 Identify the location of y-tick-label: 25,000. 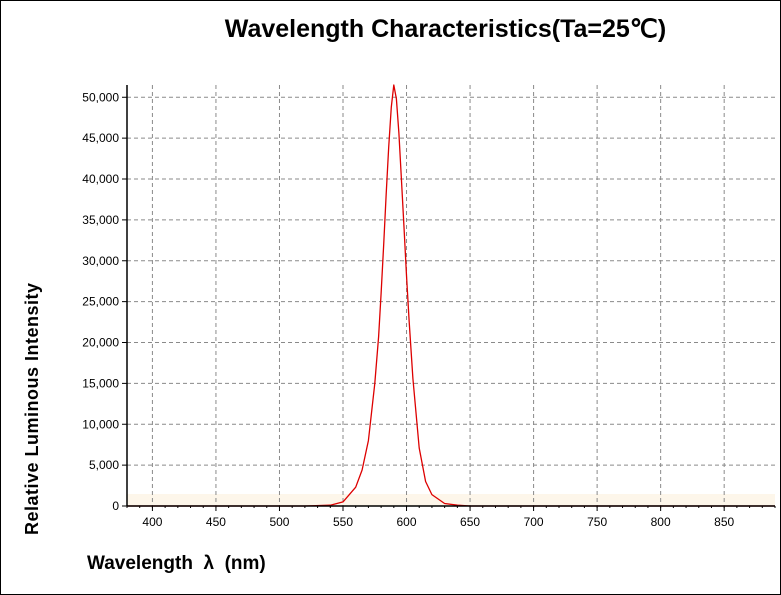
(100, 302).